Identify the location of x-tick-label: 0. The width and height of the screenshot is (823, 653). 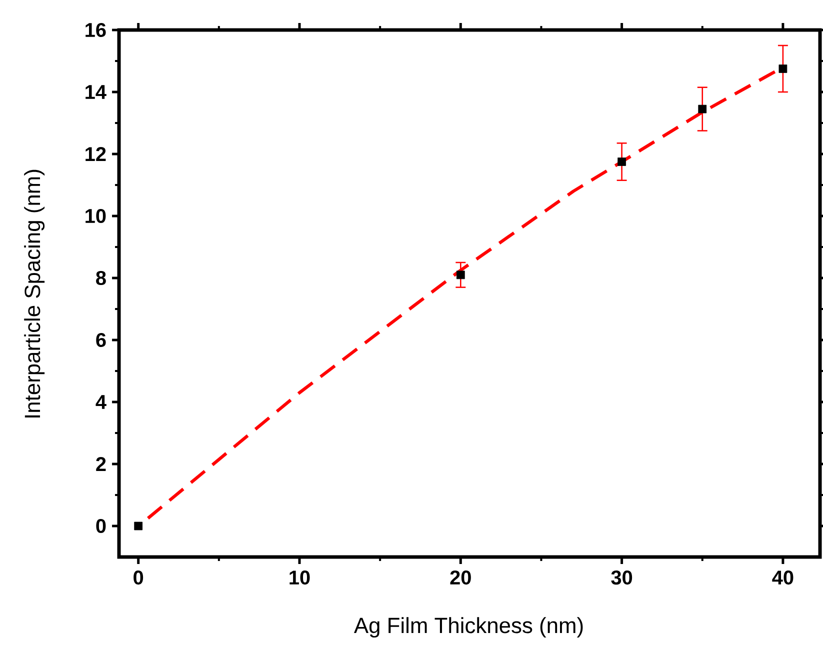
(139, 577).